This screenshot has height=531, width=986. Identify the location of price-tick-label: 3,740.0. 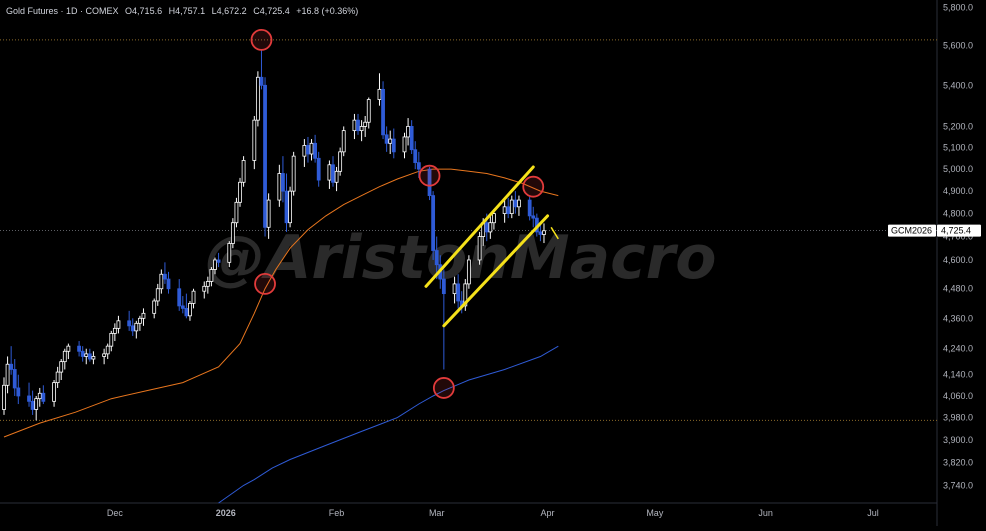
(958, 485).